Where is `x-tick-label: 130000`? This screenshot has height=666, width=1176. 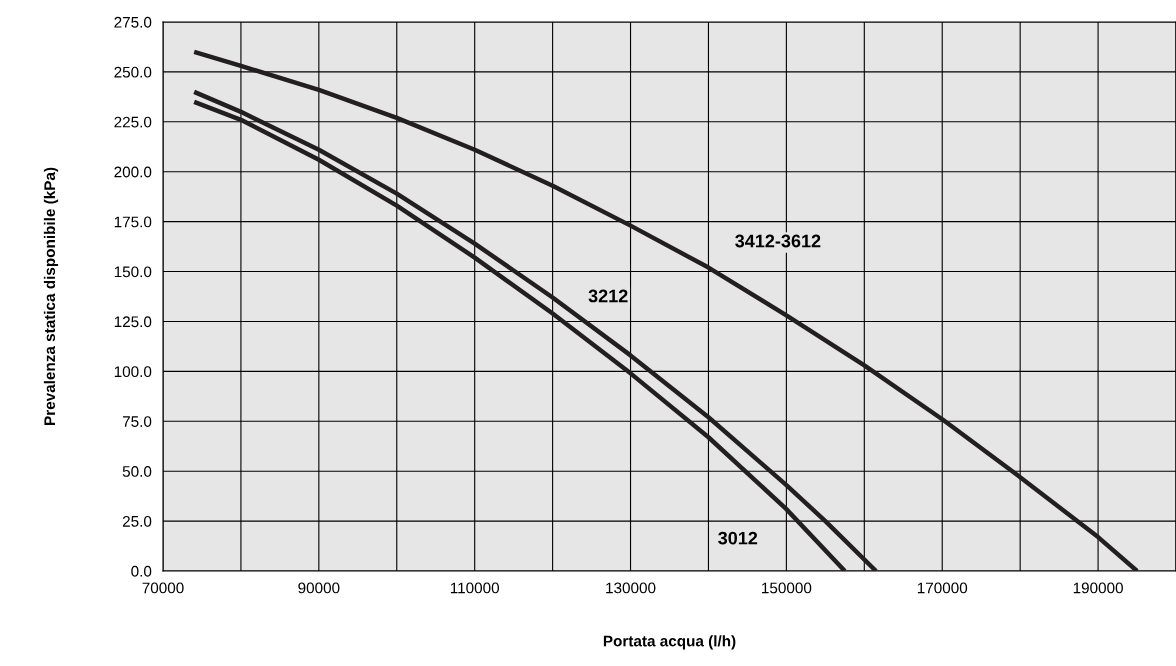 x-tick-label: 130000 is located at coordinates (631, 588).